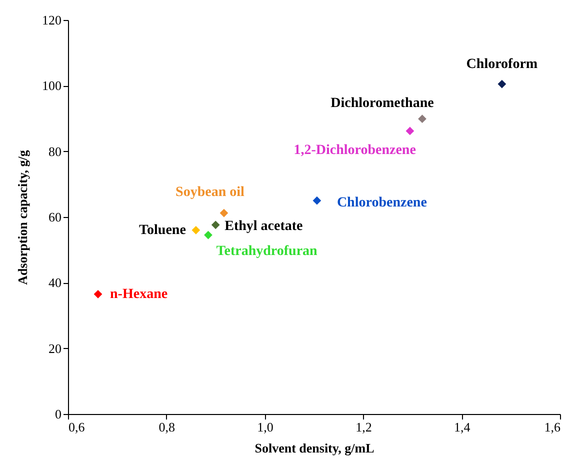 The image size is (569, 465). I want to click on x-axis-title: Solvent density, g/mL, so click(314, 448).